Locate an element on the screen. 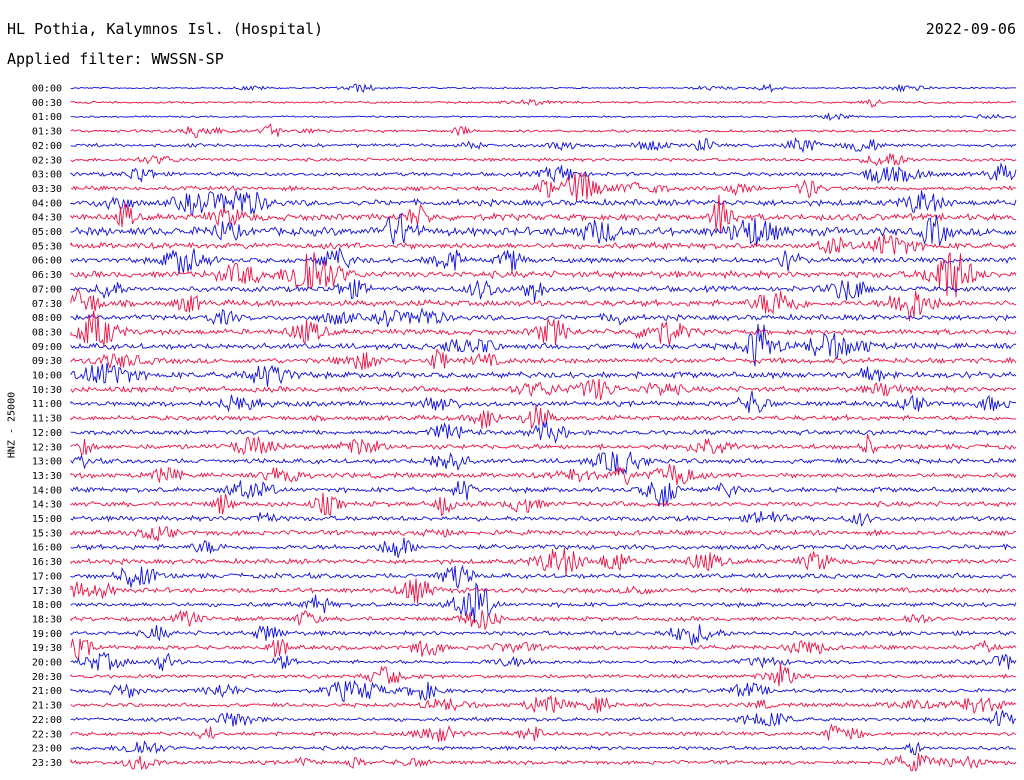 Image resolution: width=1024 pixels, height=780 pixels. row-time-label: 05:30 is located at coordinates (47, 246).